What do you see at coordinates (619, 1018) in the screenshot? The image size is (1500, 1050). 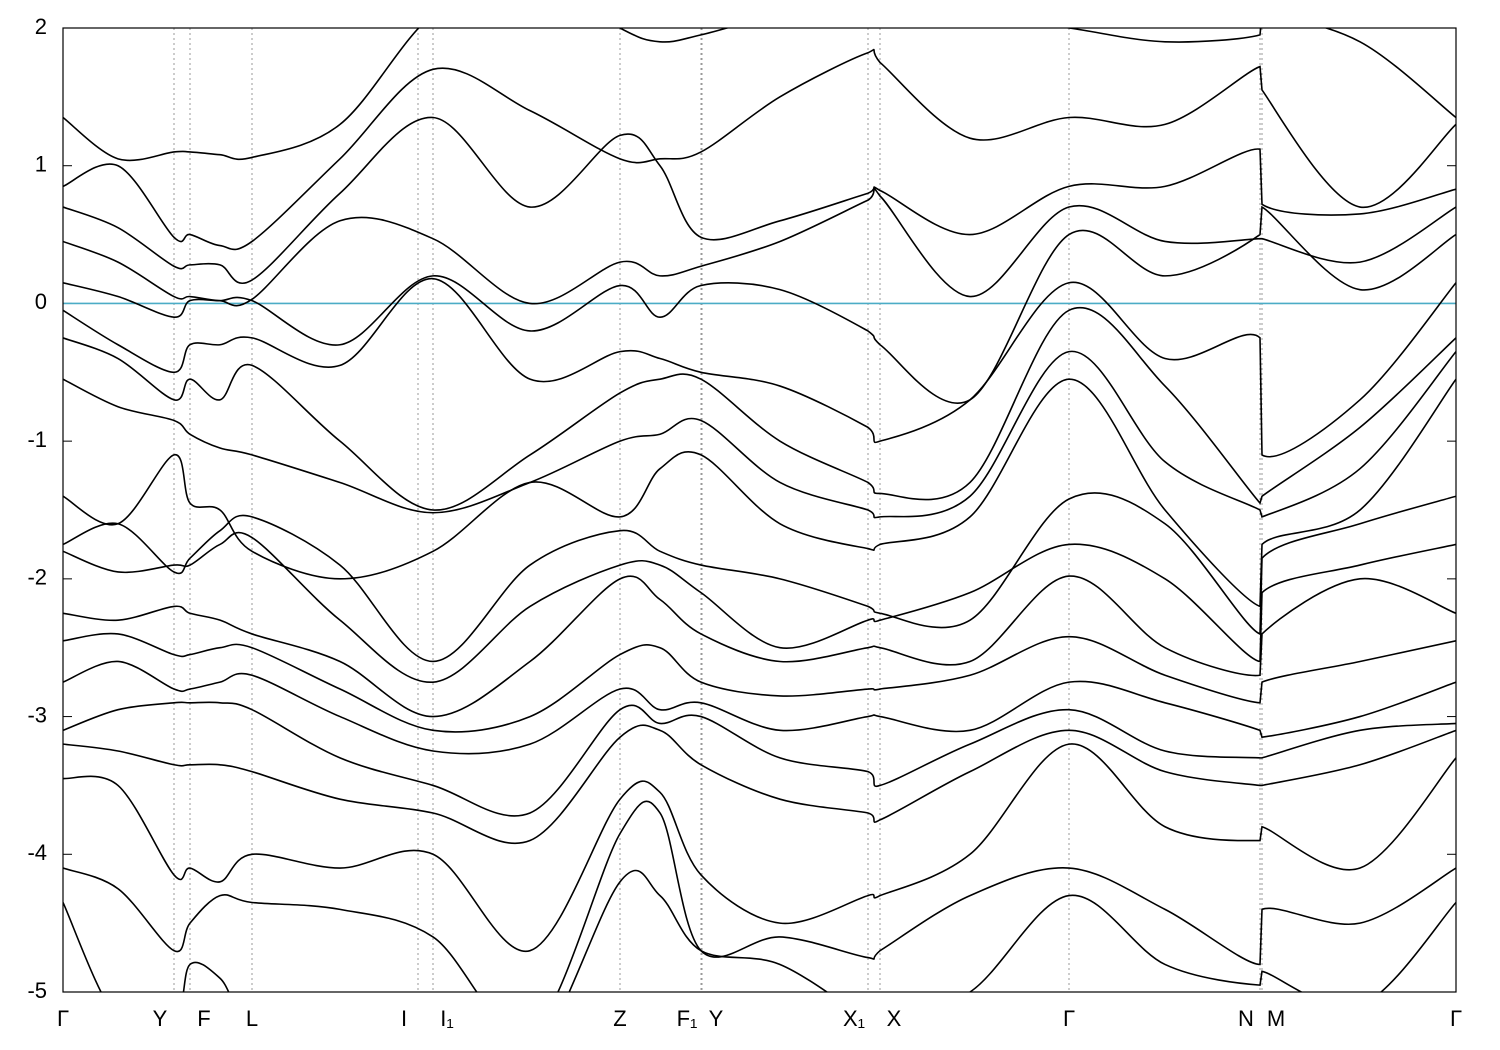 I see `x-tick-label: Z` at bounding box center [619, 1018].